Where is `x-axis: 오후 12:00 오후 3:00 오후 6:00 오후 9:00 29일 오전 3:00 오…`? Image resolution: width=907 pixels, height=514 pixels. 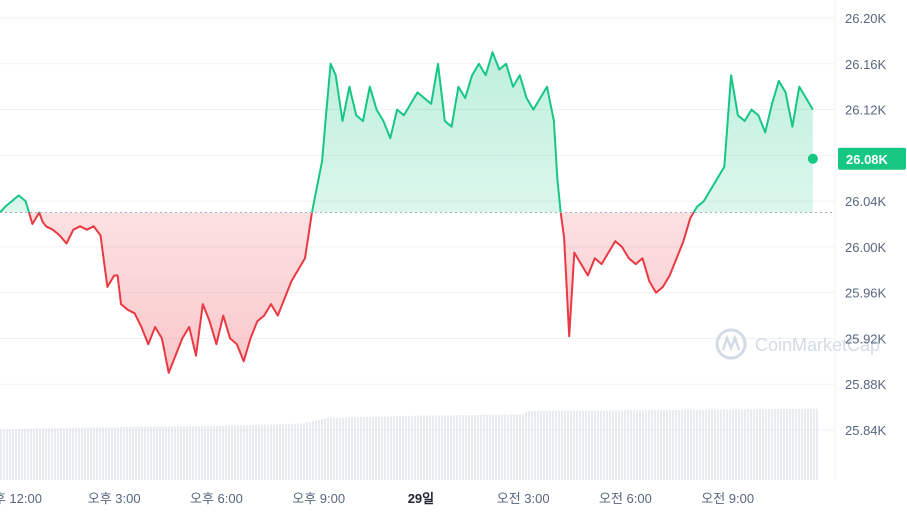
x-axis: 오후 12:00 오후 3:00 오후 6:00 오후 9:00 29일 오전 3:00 오… is located at coordinates (377, 498).